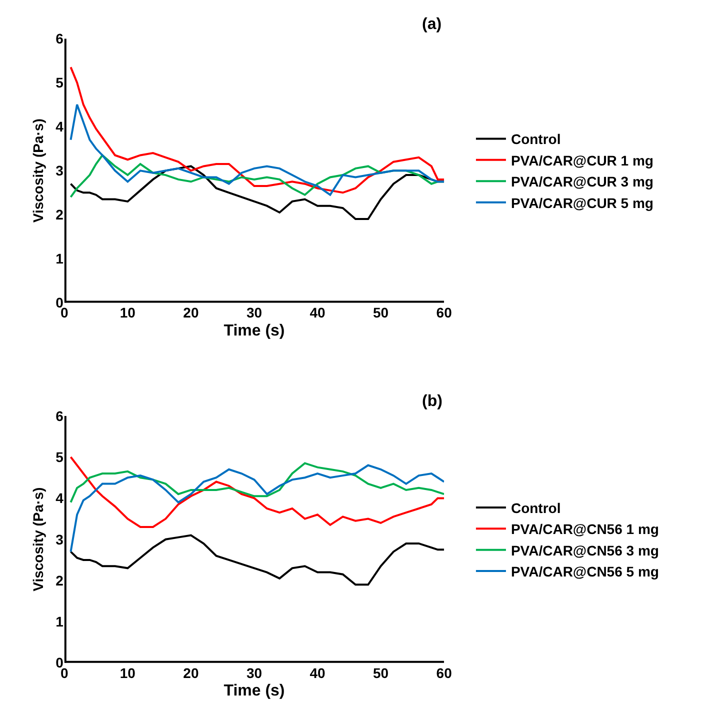 The image size is (704, 722). I want to click on legend-label: PVA/CAR@CN56 1 mg, so click(584, 529).